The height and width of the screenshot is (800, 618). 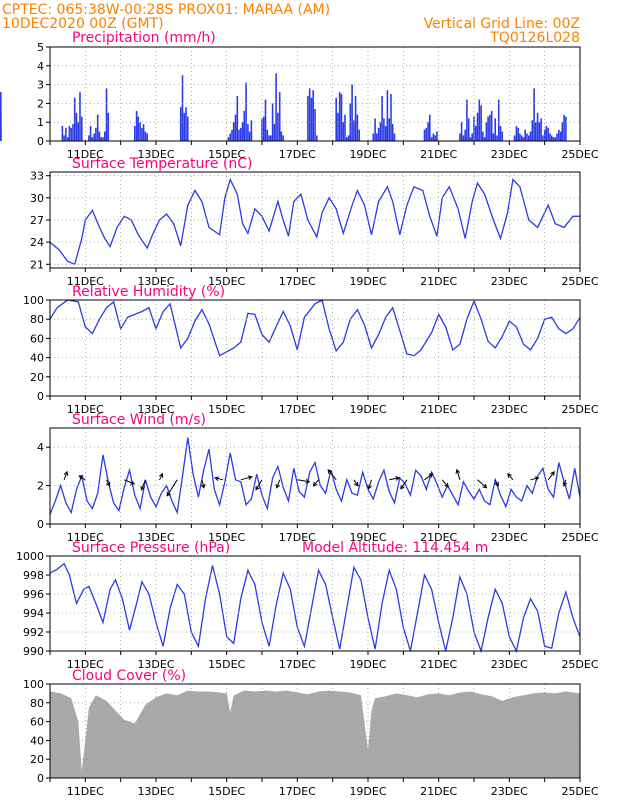 I want to click on temperature-line, so click(x=314, y=221).